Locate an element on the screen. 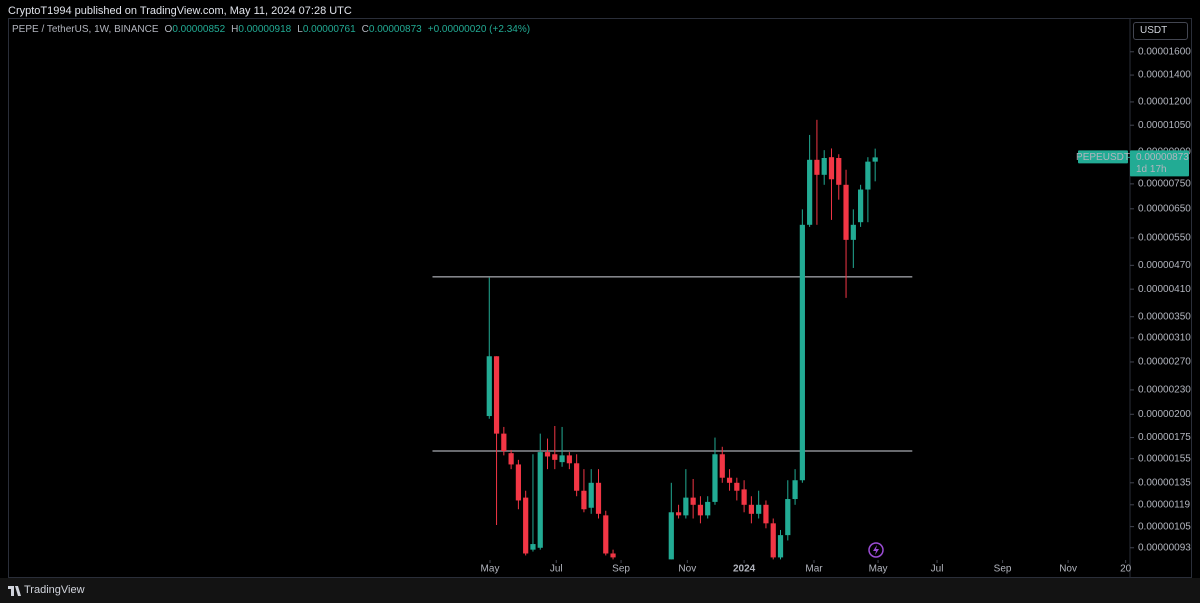 Image resolution: width=1200 pixels, height=603 pixels. symbol-tag is located at coordinates (1103, 157).